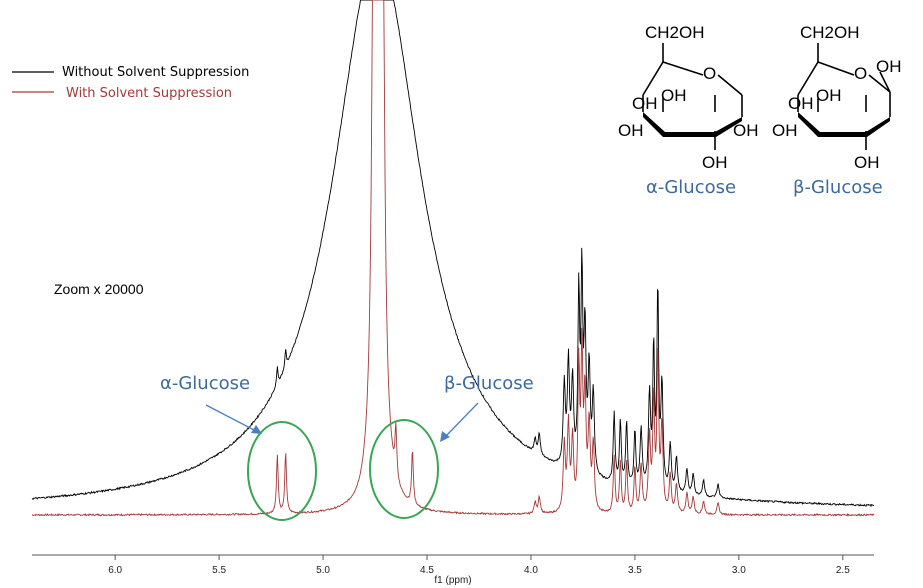 The width and height of the screenshot is (923, 588). I want to click on beta-ring-o: O, so click(860, 73).